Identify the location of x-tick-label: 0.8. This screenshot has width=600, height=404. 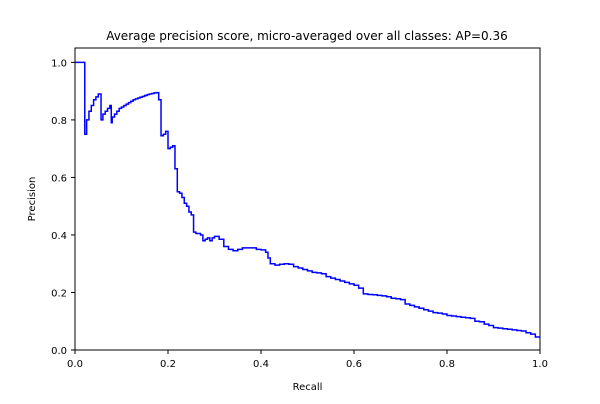
(447, 364).